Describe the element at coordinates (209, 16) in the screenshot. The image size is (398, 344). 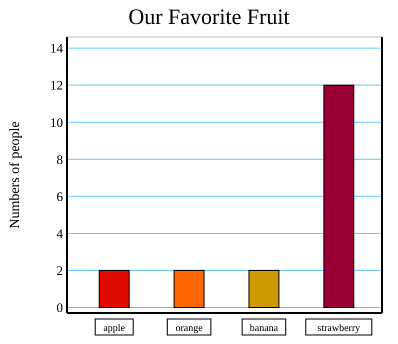
I see `chart-title: Our Favorite Fruit` at that location.